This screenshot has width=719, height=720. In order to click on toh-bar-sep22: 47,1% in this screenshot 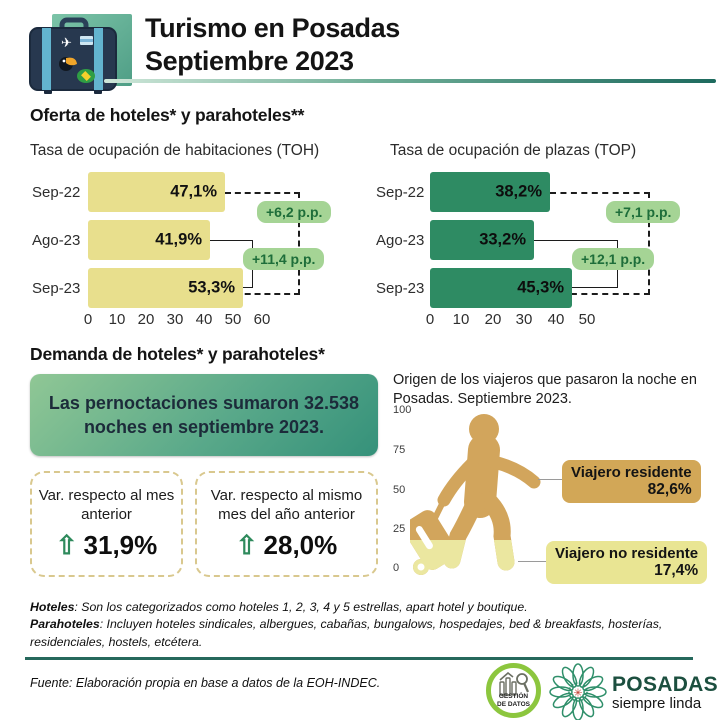, I will do `click(156, 192)`.